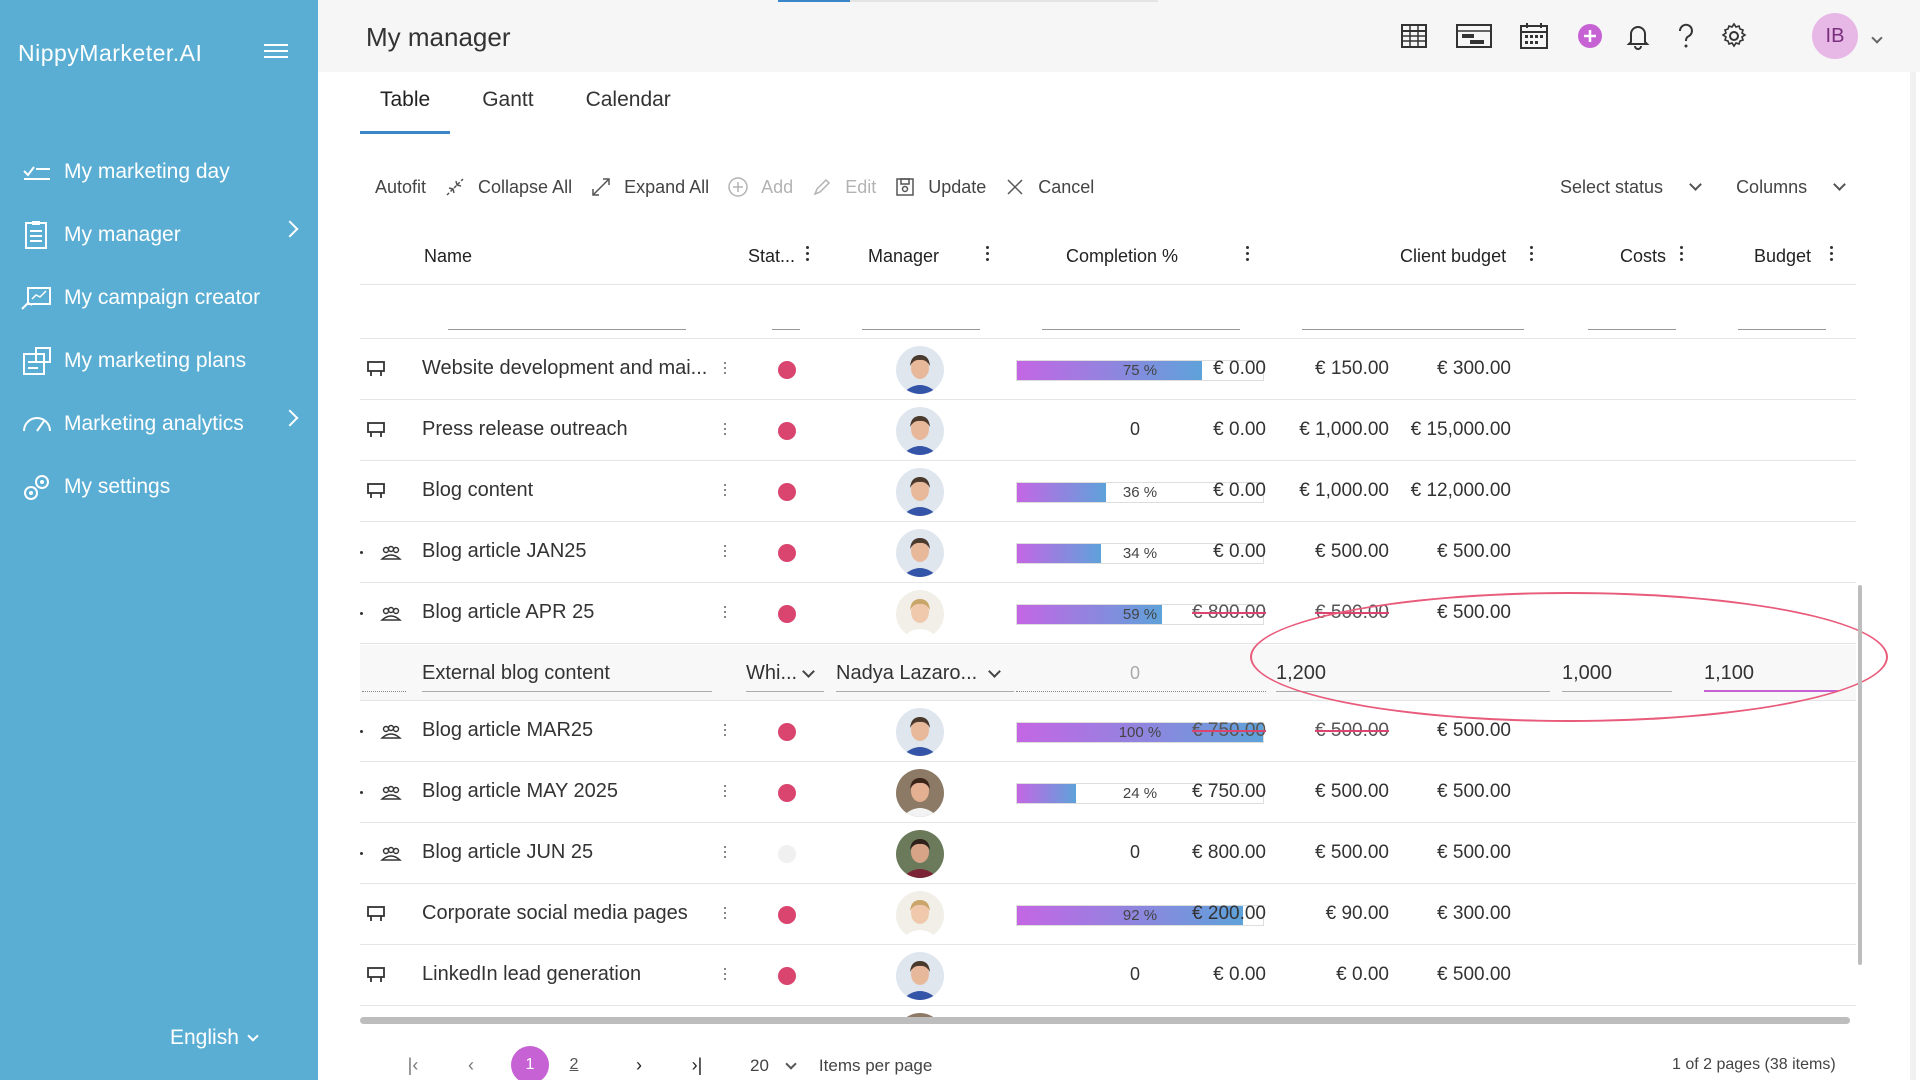 This screenshot has height=1080, width=1920. What do you see at coordinates (1122, 256) in the screenshot?
I see `column-header-completion: Completion %` at bounding box center [1122, 256].